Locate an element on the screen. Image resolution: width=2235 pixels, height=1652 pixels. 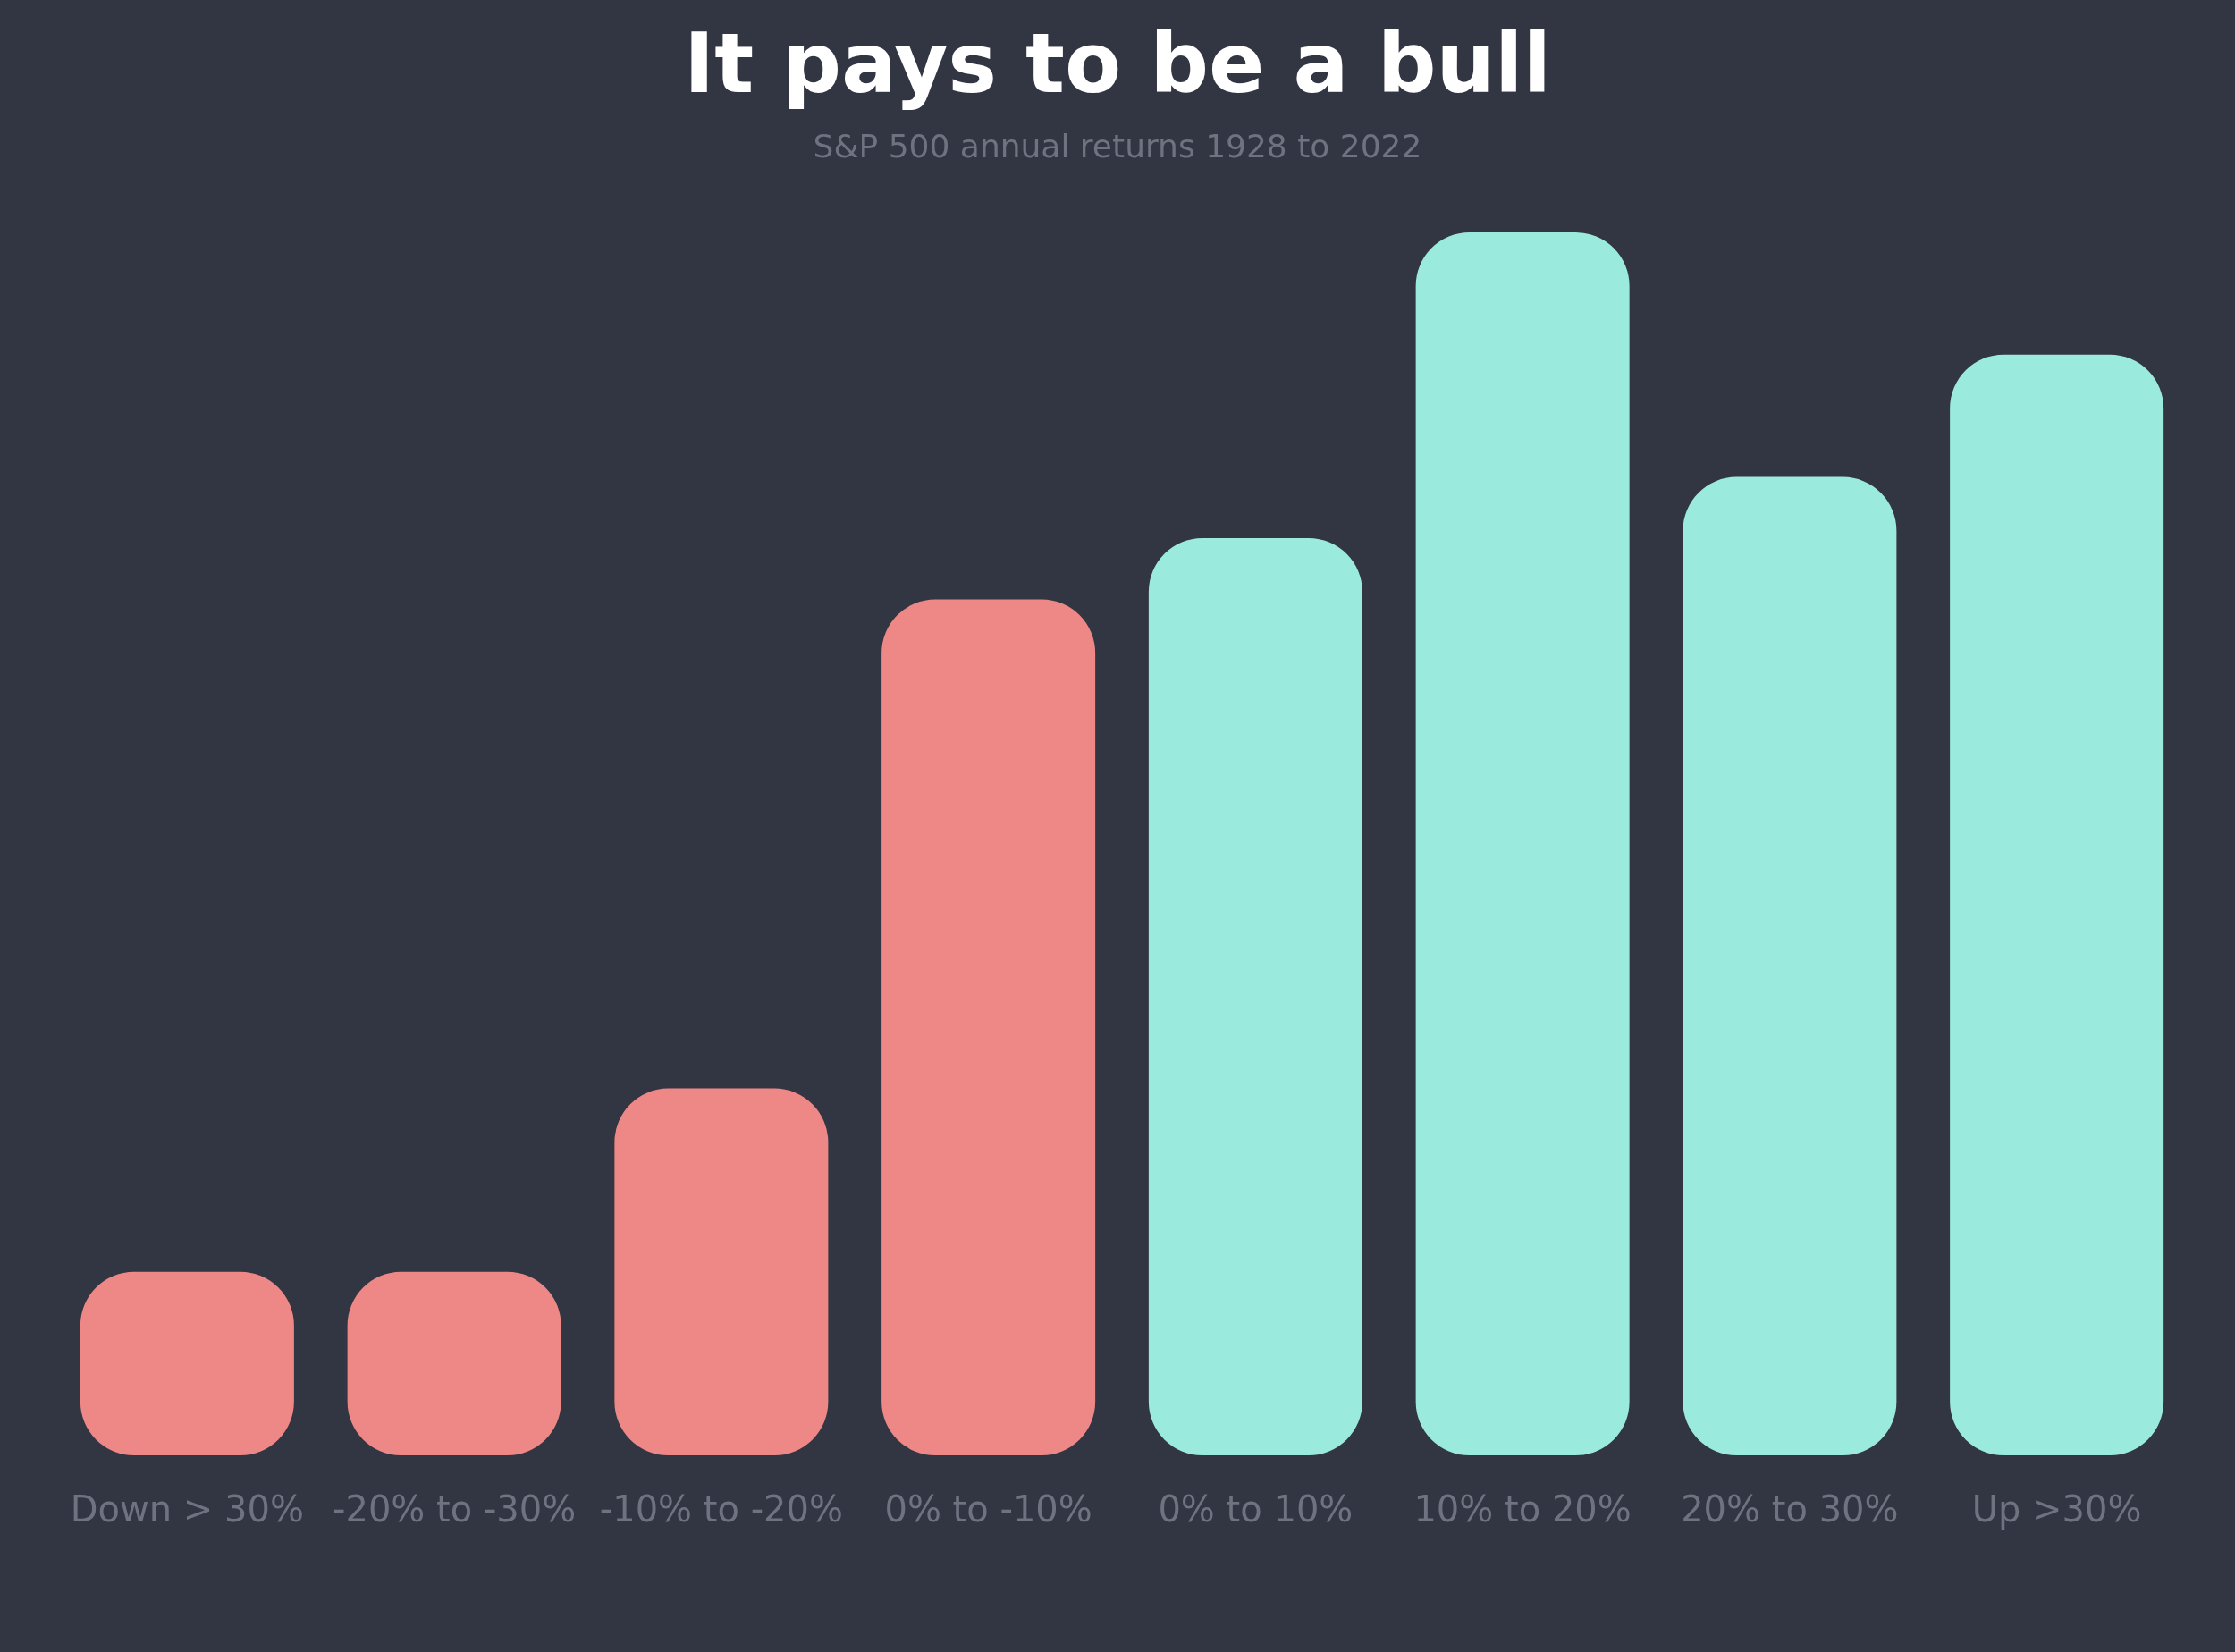
x-tick-label: Up >30% is located at coordinates (2056, 1509).